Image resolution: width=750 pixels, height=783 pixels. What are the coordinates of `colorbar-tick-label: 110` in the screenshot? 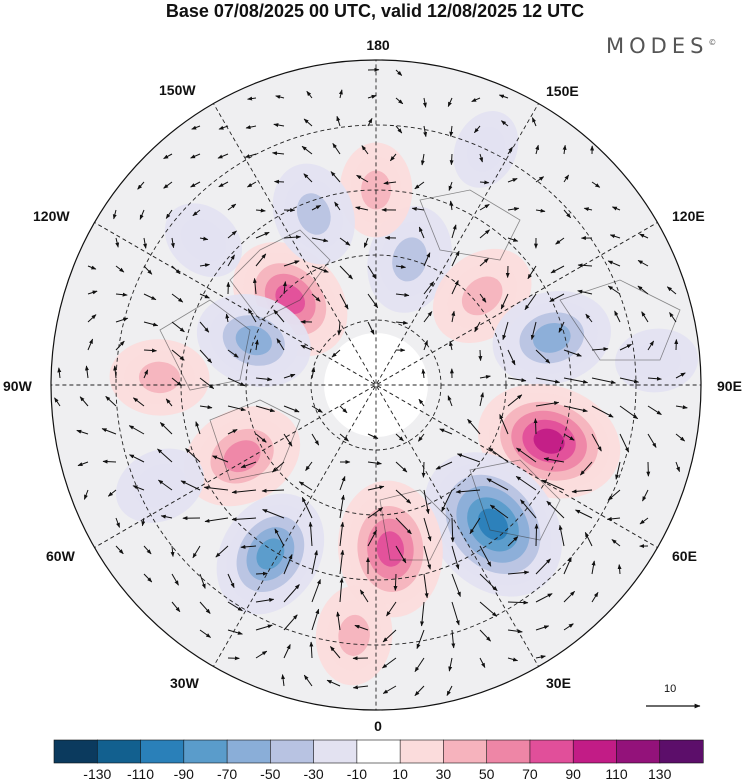 It's located at (616, 774).